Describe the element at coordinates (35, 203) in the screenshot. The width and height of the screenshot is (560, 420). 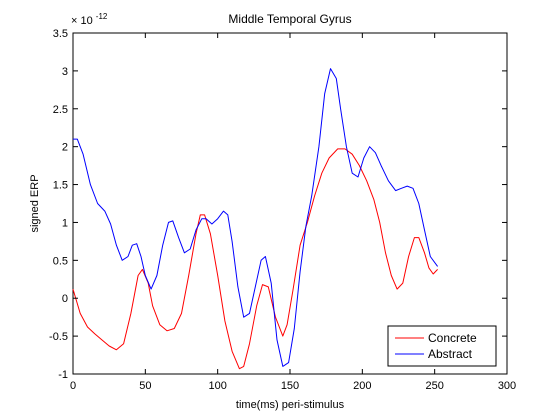
I see `y-axis-label: signed ERP` at that location.